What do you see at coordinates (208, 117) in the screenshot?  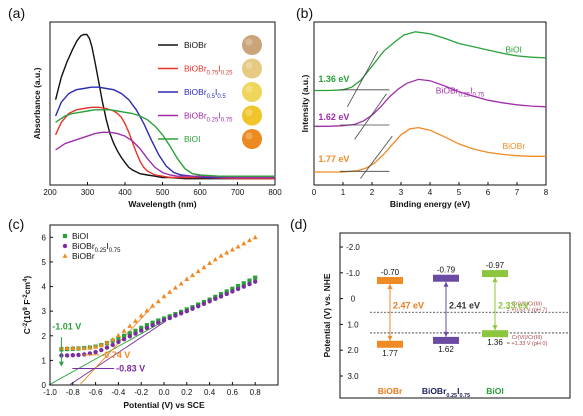 I see `legend-entry: BiOBr0.25I0.75` at bounding box center [208, 117].